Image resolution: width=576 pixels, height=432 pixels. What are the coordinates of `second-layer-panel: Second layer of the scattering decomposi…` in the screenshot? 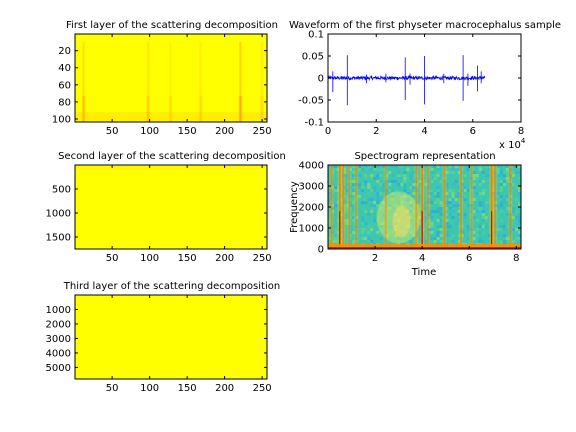 It's located at (166, 207).